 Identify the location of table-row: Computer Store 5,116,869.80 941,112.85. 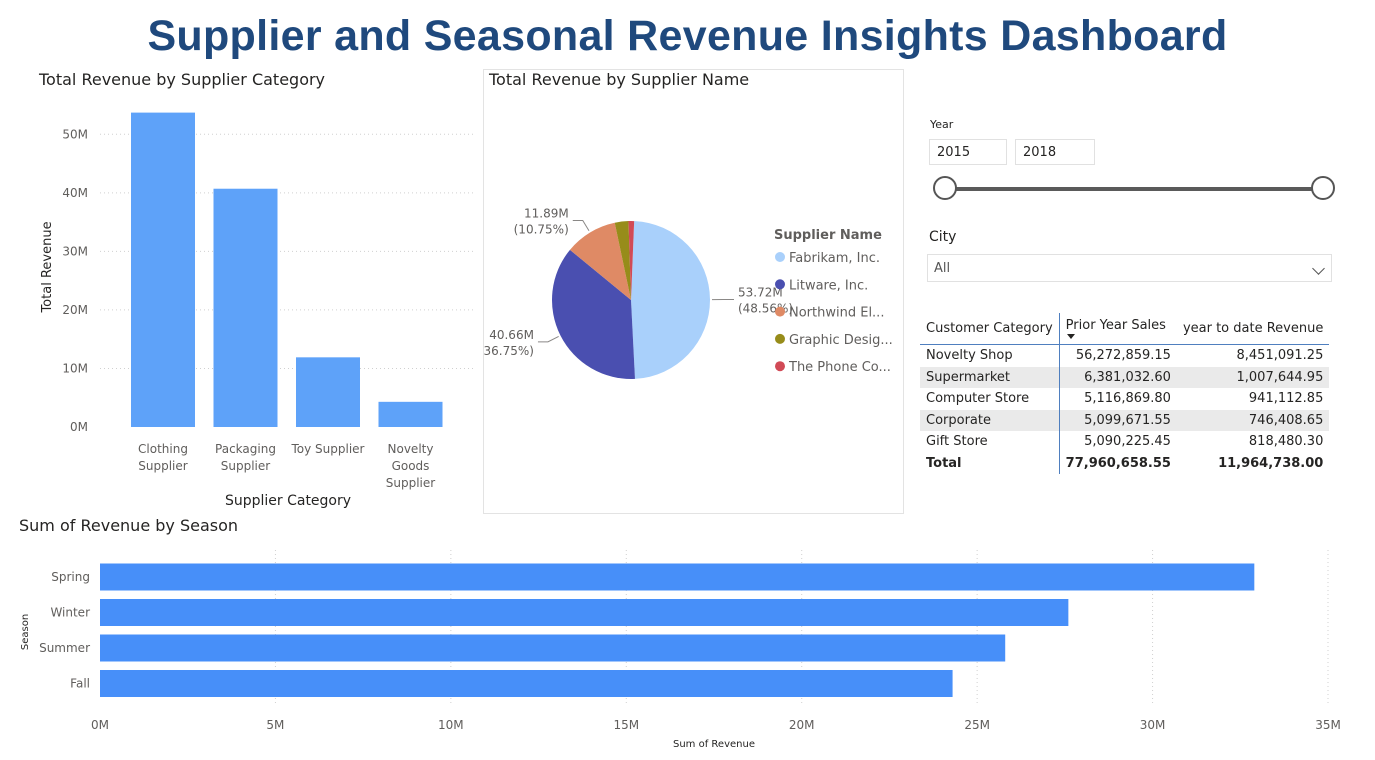
(1124, 399).